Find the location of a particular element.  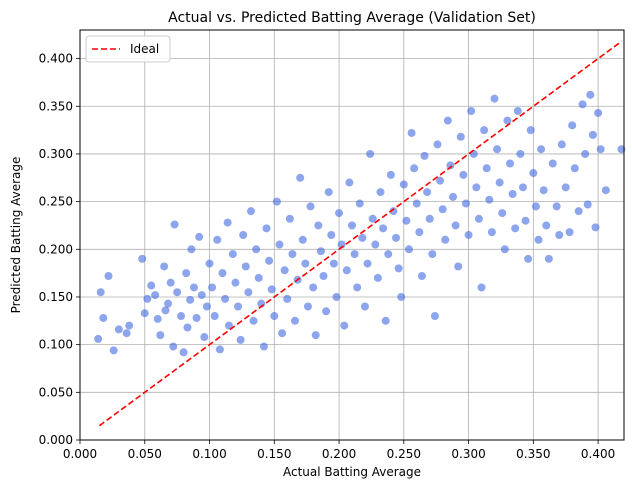

y-tick-label: 0.200 is located at coordinates (56, 249).